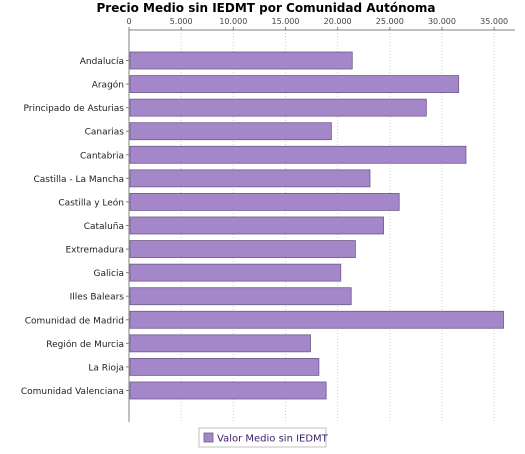 The image size is (525, 454). What do you see at coordinates (97, 298) in the screenshot?
I see `category-label: Illes Balears` at bounding box center [97, 298].